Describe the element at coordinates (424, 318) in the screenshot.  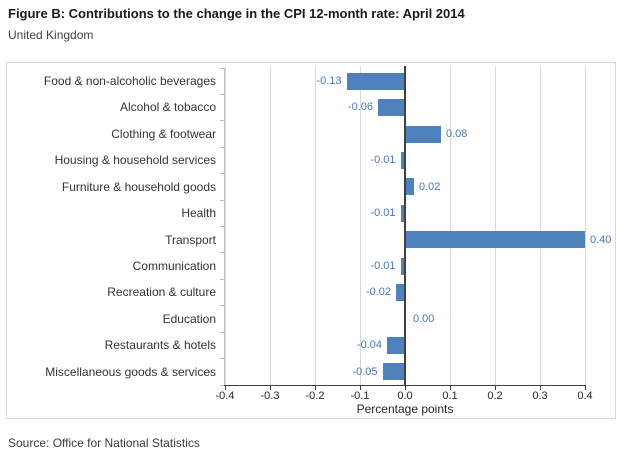
I see `value-label: 0.00` at that location.